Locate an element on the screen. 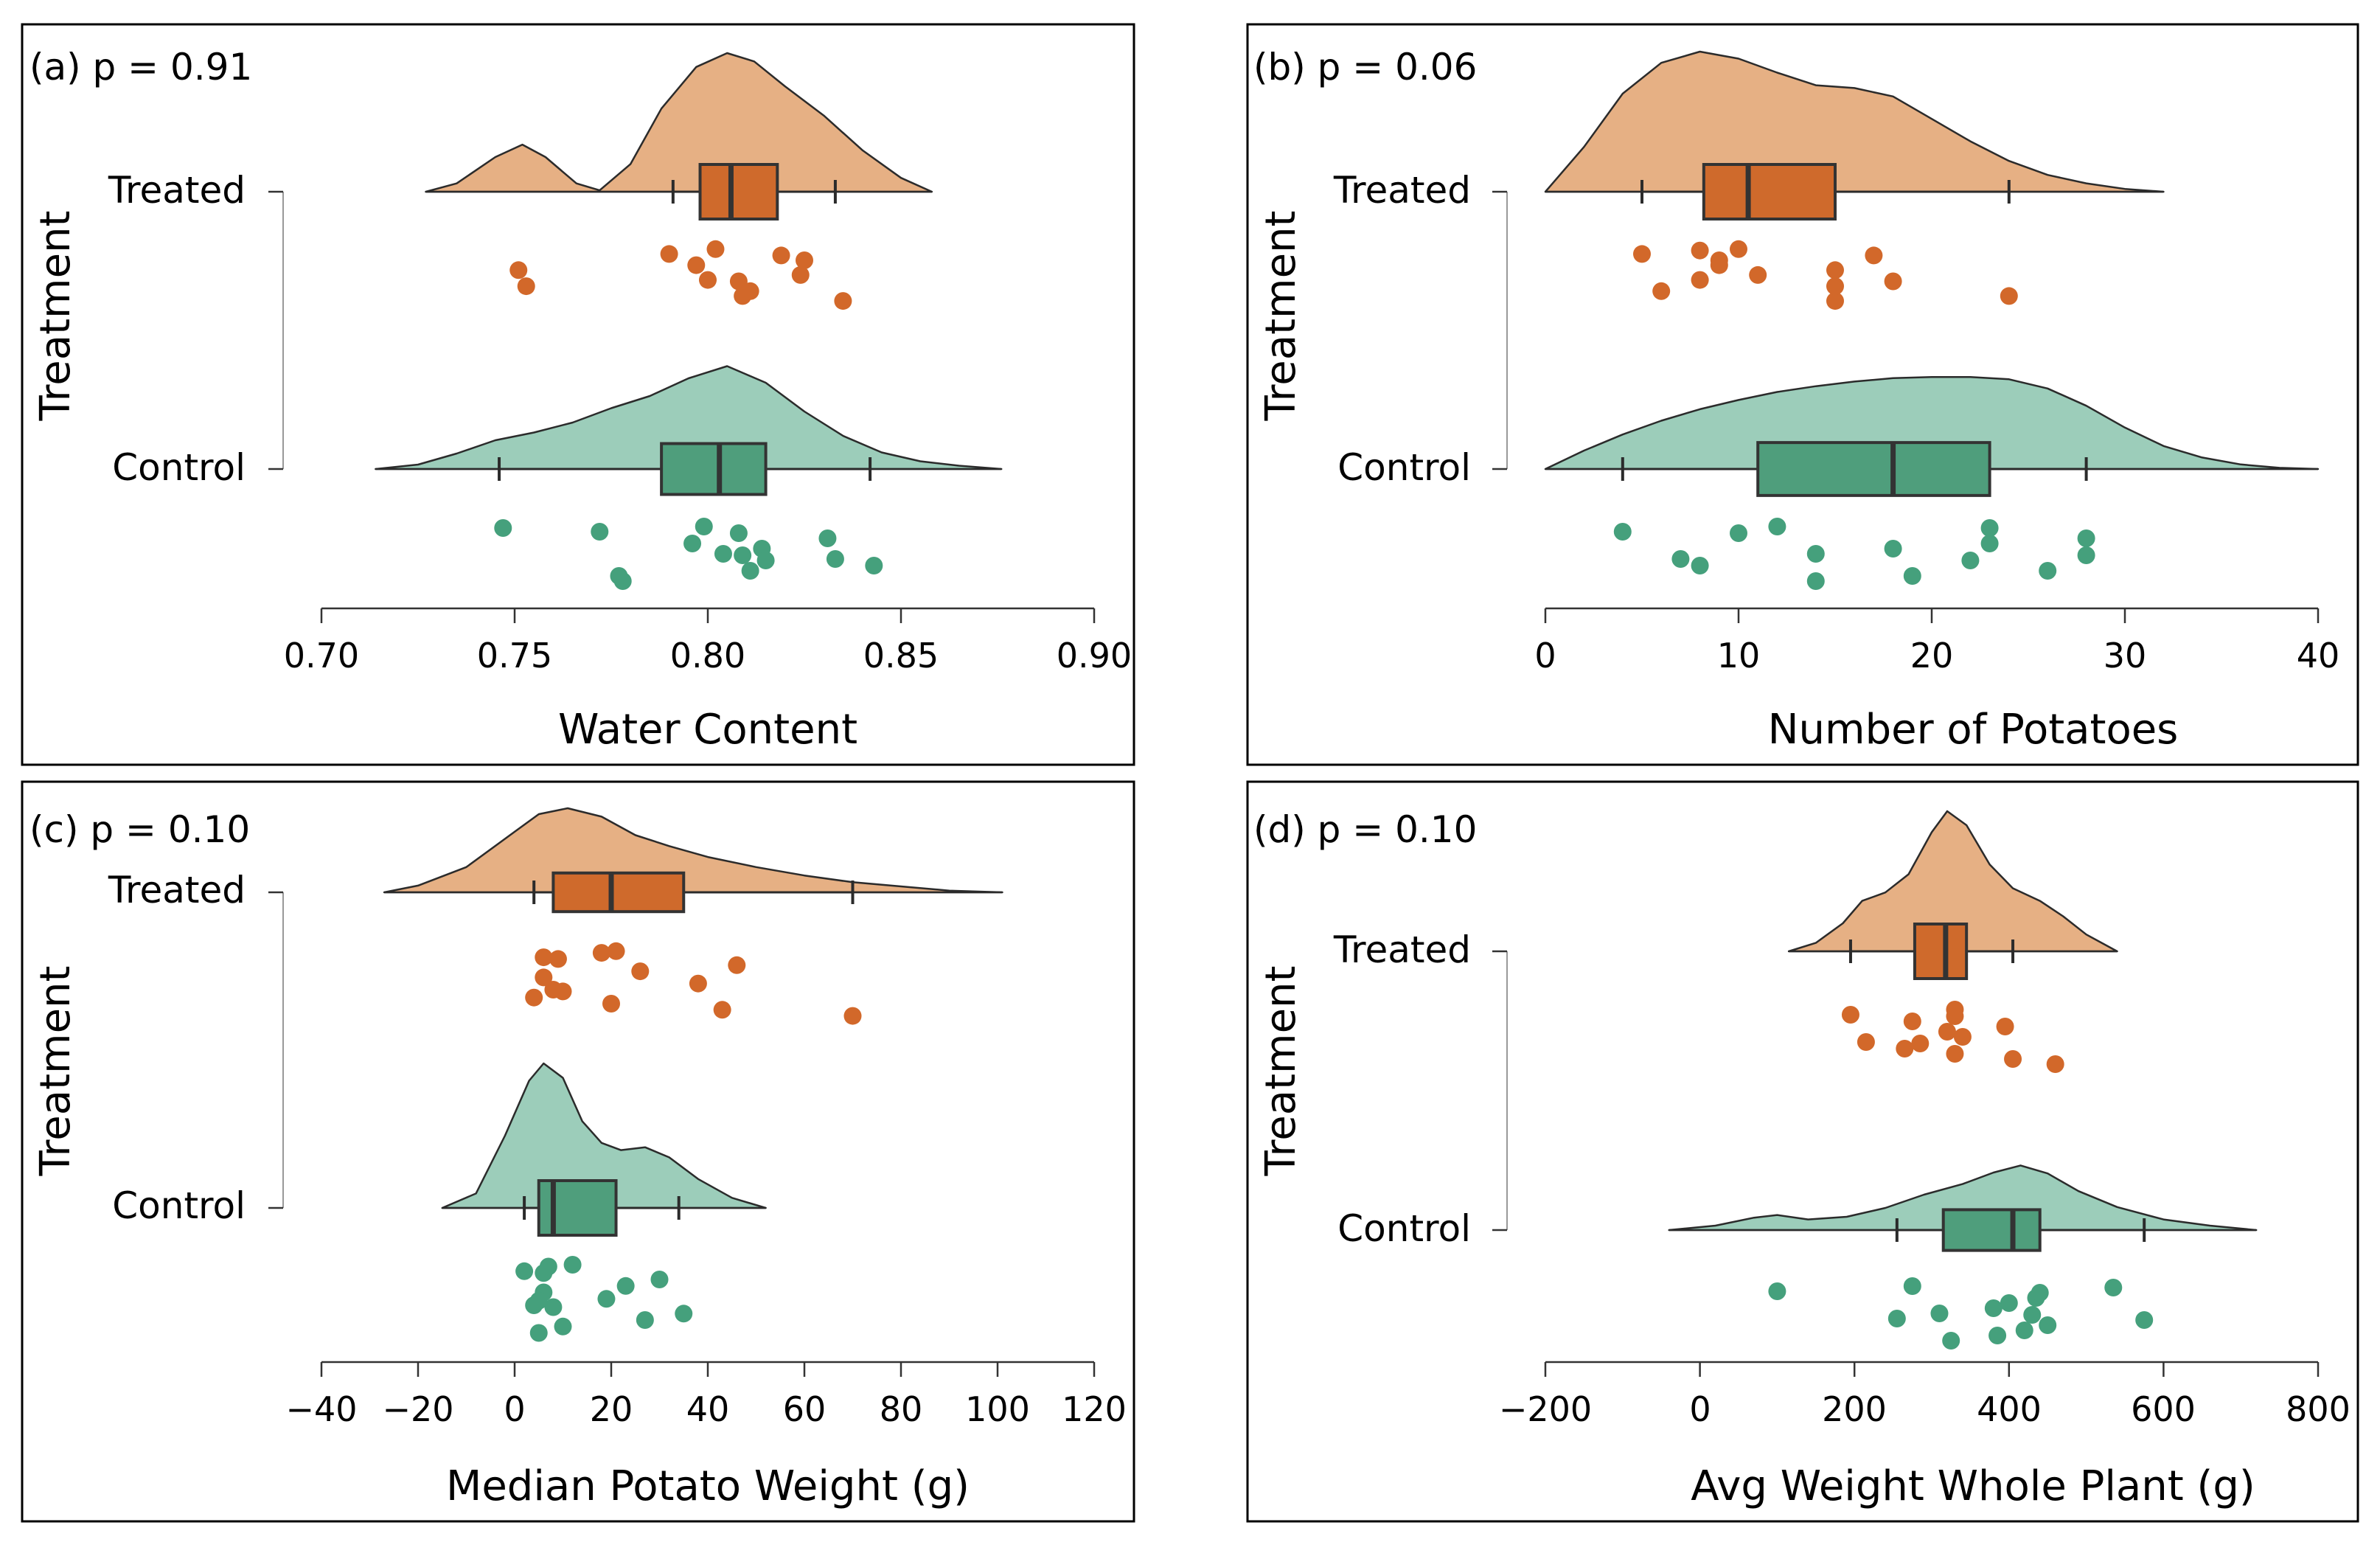 This screenshot has width=2380, height=1542. x-axis-title: Number of Potatoes is located at coordinates (1973, 730).